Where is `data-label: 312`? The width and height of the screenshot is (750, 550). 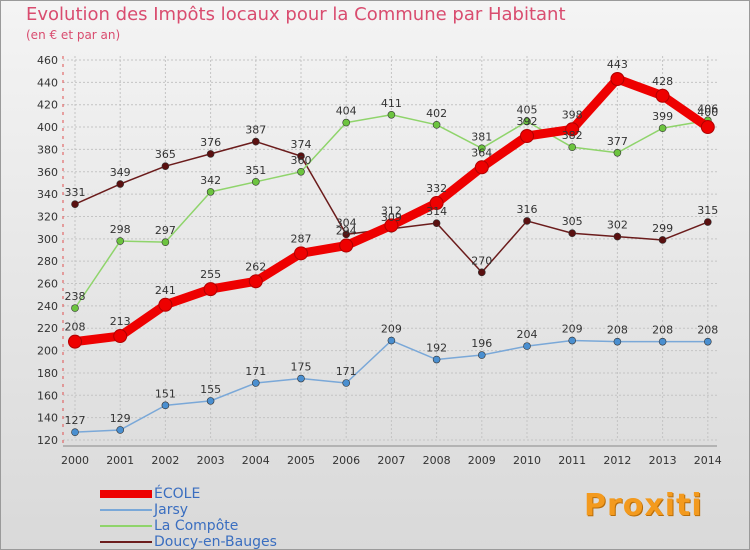
data-label: 312 is located at coordinates (391, 210).